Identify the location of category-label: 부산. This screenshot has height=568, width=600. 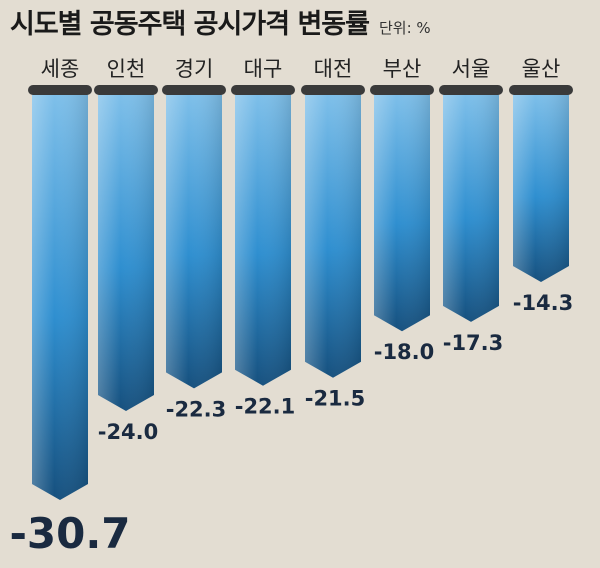
(402, 69).